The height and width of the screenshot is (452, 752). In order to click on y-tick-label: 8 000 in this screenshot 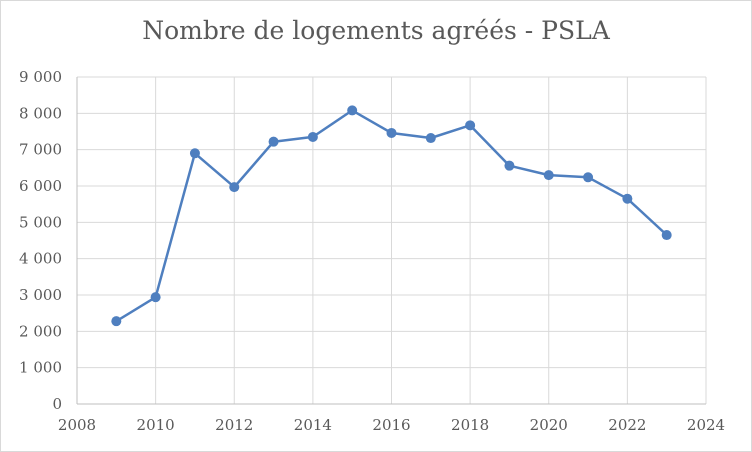, I will do `click(40, 113)`.